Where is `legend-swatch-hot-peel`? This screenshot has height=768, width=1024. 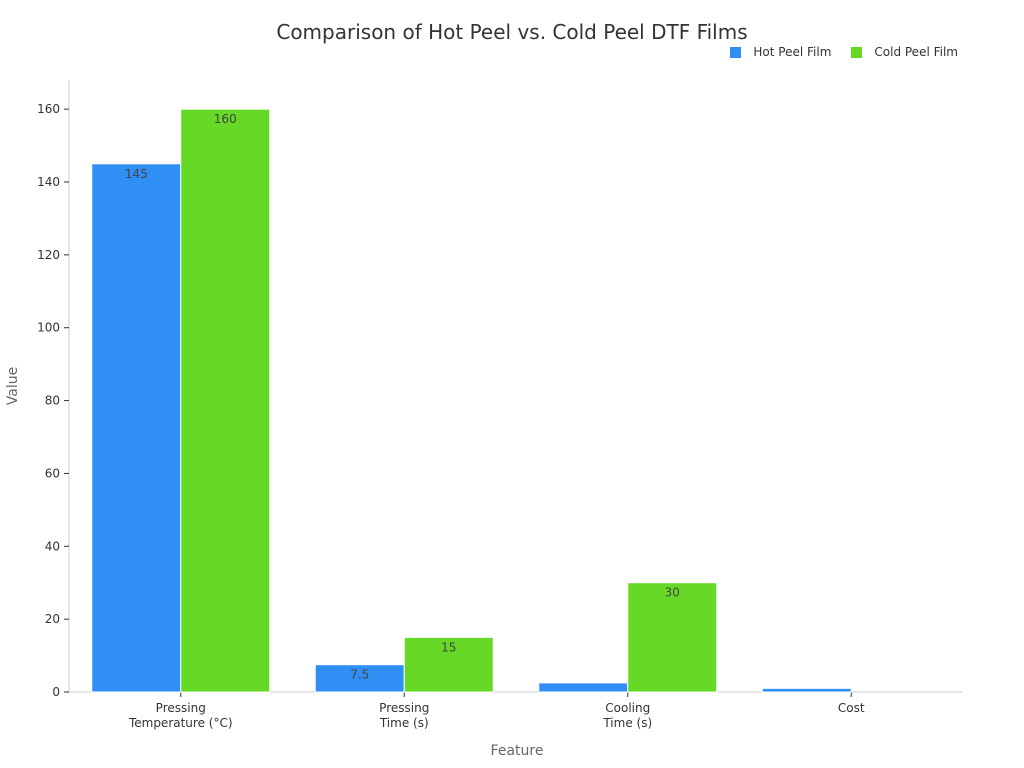
legend-swatch-hot-peel is located at coordinates (736, 52).